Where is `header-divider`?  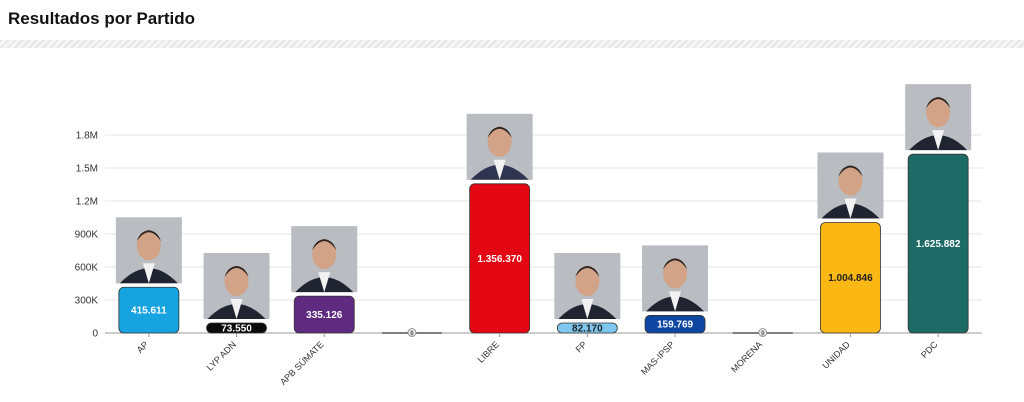
header-divider is located at coordinates (512, 44).